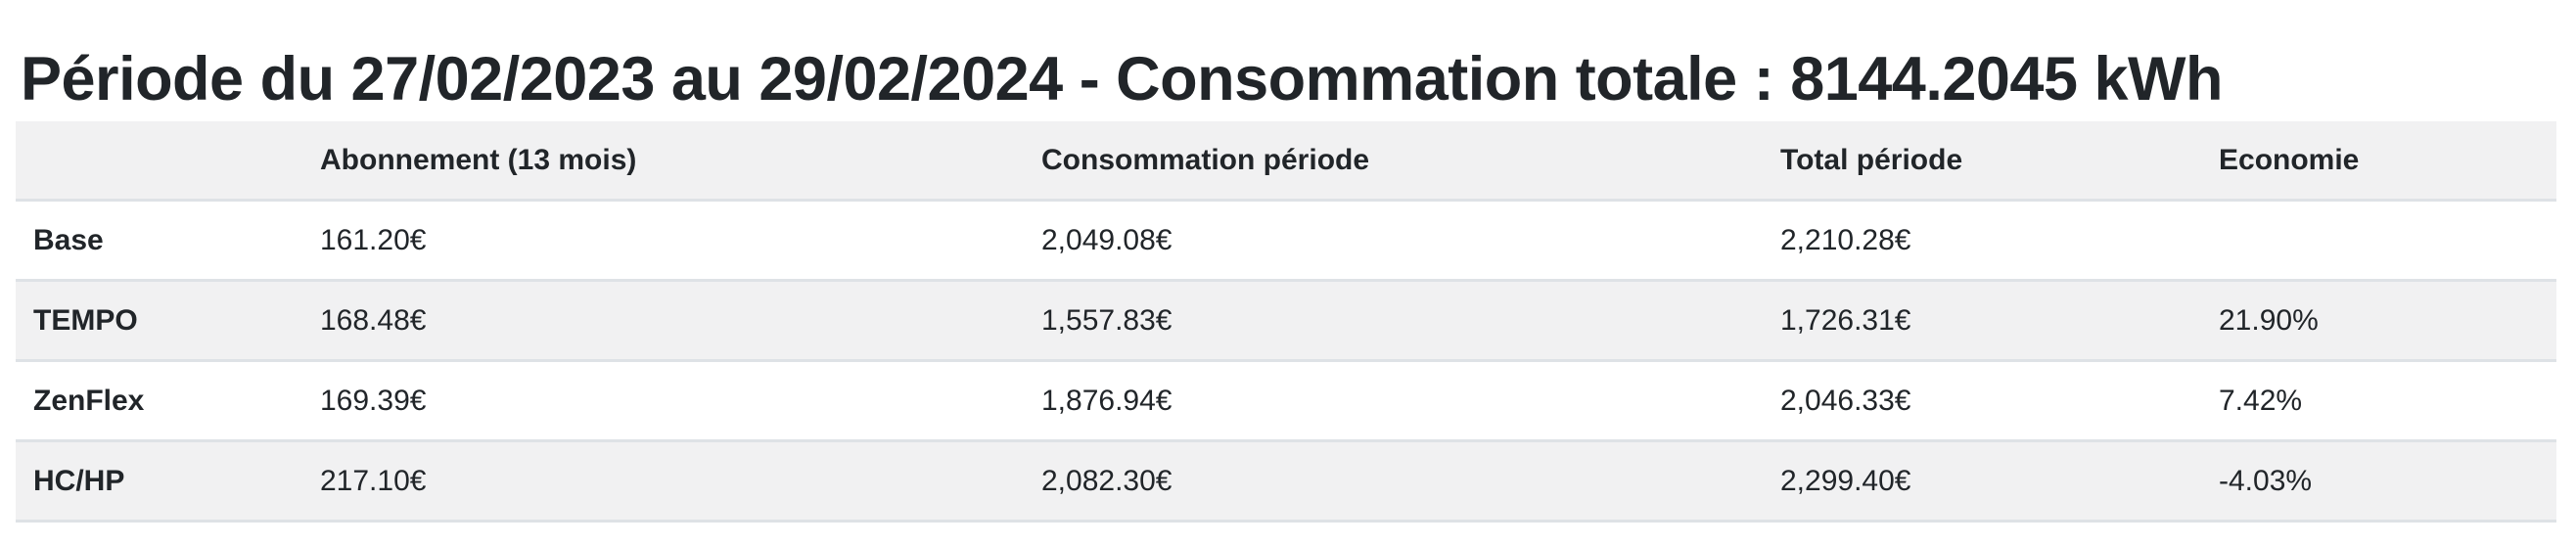  What do you see at coordinates (478, 159) in the screenshot?
I see `column-header-abonnement: Abonnement (13 mois)` at bounding box center [478, 159].